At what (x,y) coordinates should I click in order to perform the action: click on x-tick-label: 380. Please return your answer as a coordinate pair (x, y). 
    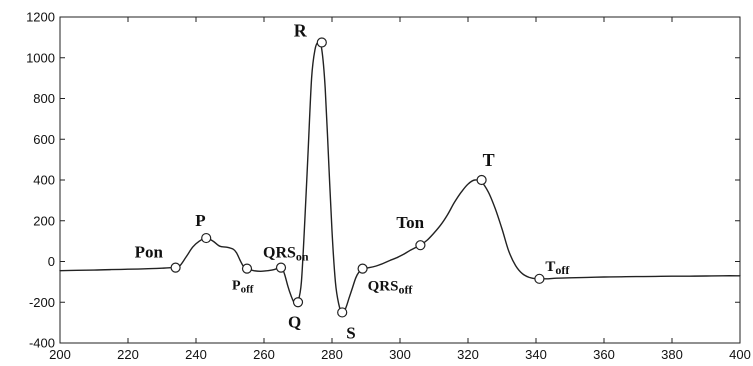
    Looking at the image, I should click on (672, 354).